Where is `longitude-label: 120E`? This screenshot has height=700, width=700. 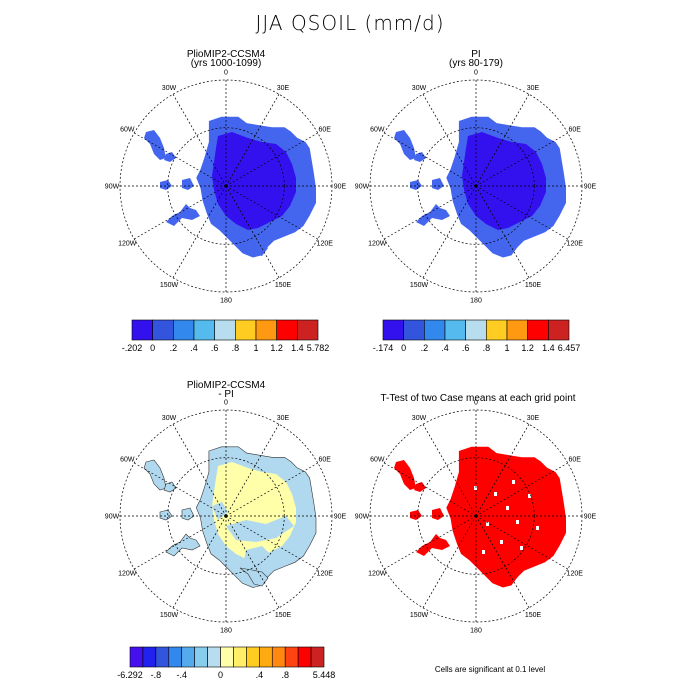
longitude-label: 120E is located at coordinates (575, 244).